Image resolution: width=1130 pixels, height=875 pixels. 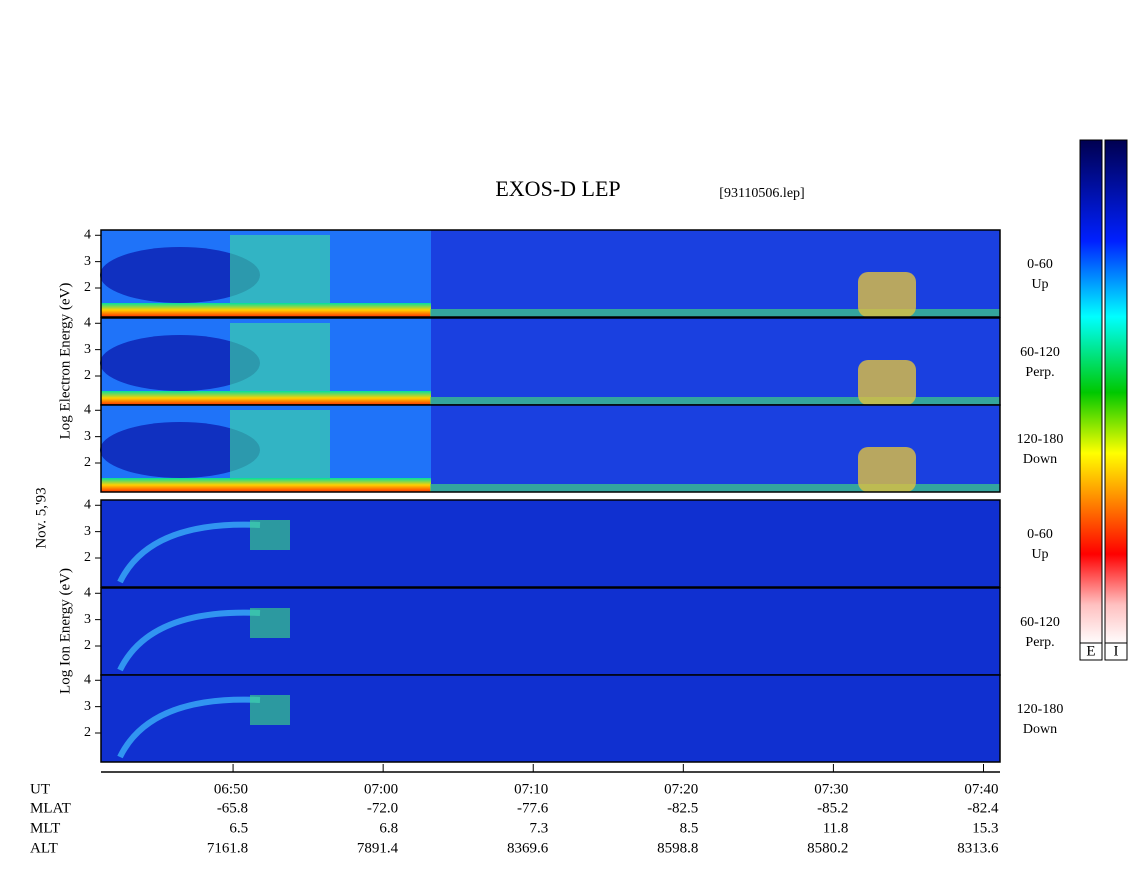 What do you see at coordinates (983, 808) in the screenshot?
I see `orbit-value: -82.4` at bounding box center [983, 808].